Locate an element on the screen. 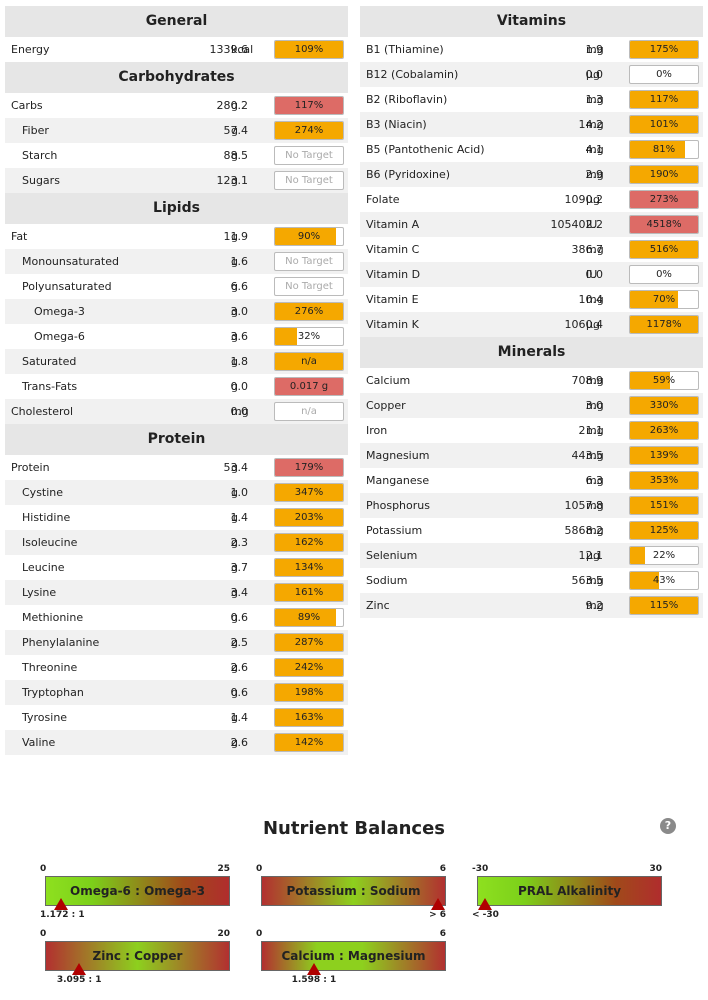  target-percent-label: 163% is located at coordinates (309, 717).